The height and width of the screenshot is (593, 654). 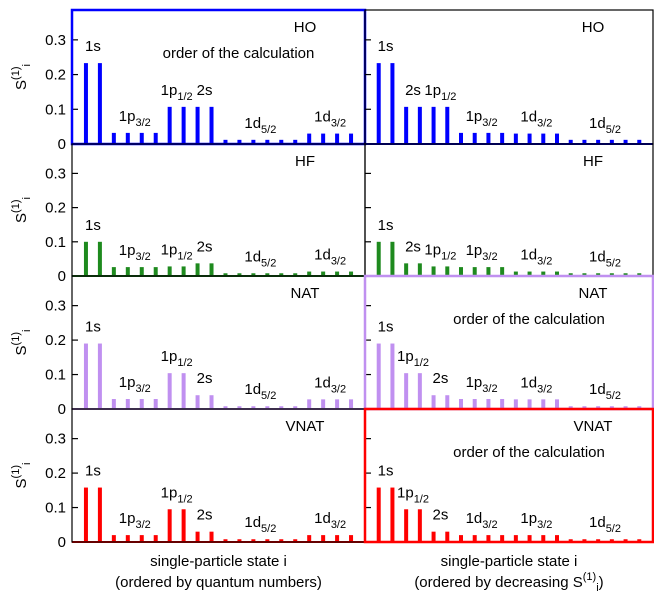 What do you see at coordinates (55, 40) in the screenshot?
I see `y-tick-label: 0.3` at bounding box center [55, 40].